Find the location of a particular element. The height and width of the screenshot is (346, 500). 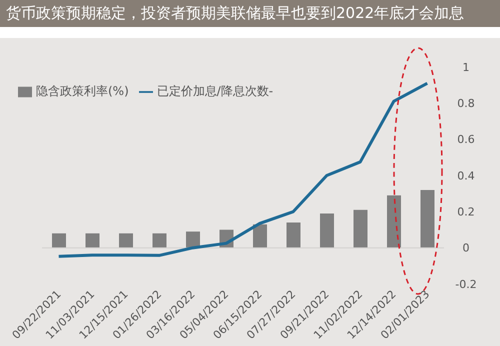

y-tick-label: 0.8 is located at coordinates (466, 103).